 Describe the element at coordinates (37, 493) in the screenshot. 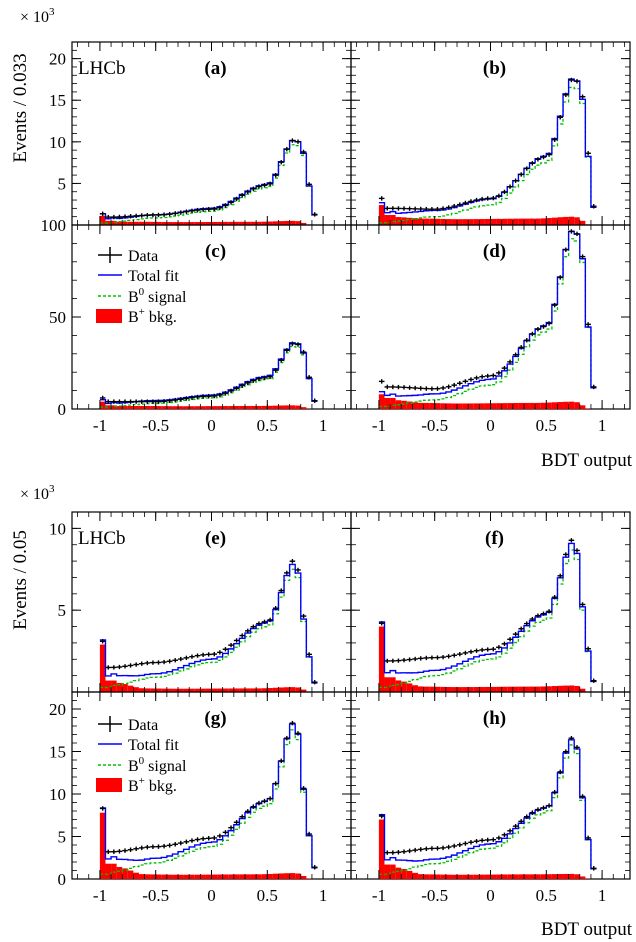

I see `bottom-multiplier: × 10³` at that location.